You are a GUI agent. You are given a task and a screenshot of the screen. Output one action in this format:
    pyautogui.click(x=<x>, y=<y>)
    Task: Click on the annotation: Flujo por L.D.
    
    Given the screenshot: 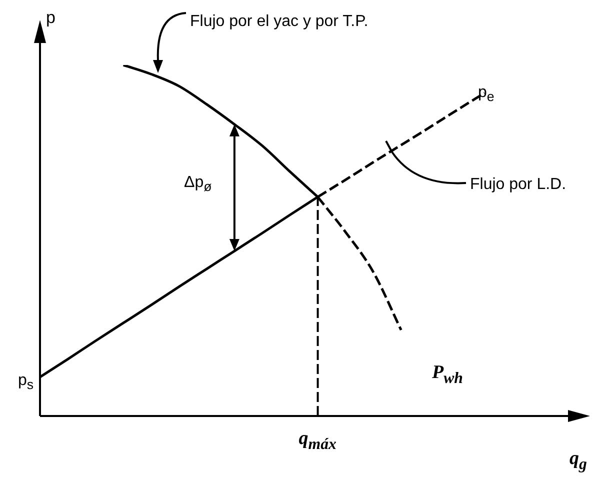 What is the action you would take?
    pyautogui.click(x=518, y=185)
    